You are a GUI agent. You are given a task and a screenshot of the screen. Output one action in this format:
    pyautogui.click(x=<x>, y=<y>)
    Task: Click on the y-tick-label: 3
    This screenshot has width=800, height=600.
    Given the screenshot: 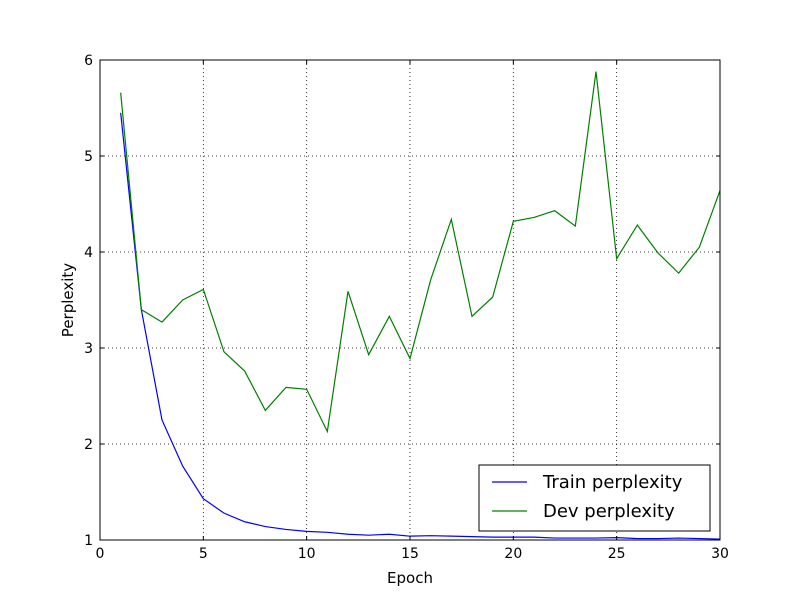 What is the action you would take?
    pyautogui.click(x=88, y=349)
    